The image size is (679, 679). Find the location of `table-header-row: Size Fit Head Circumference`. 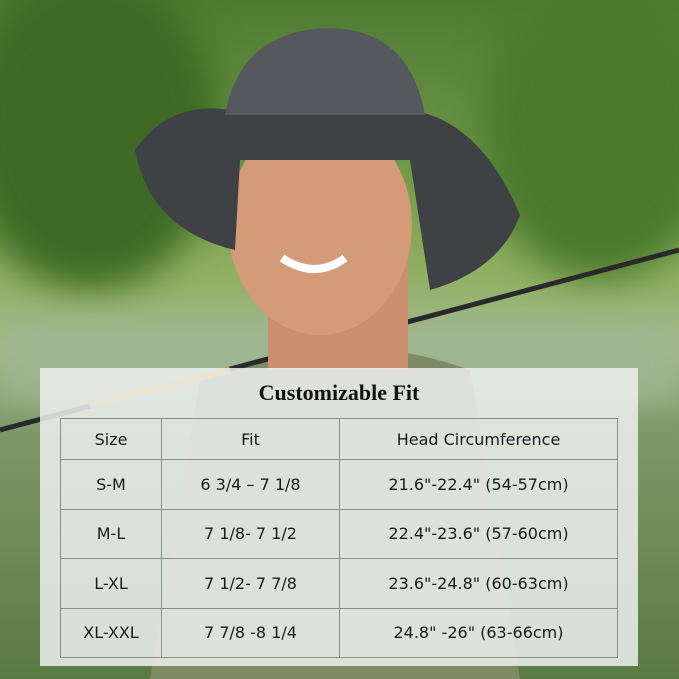

table-header-row: Size Fit Head Circumference is located at coordinates (339, 439).